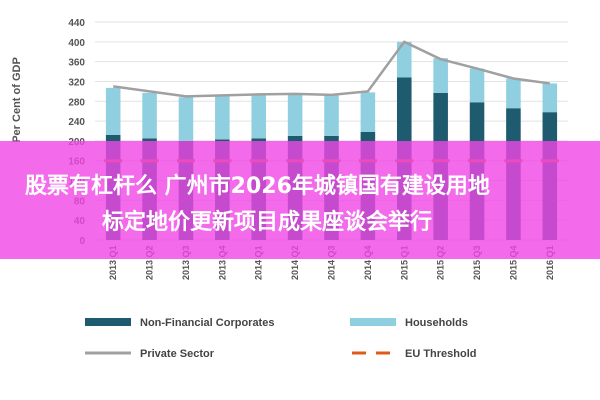  I want to click on legend-label-households: Households, so click(436, 323).